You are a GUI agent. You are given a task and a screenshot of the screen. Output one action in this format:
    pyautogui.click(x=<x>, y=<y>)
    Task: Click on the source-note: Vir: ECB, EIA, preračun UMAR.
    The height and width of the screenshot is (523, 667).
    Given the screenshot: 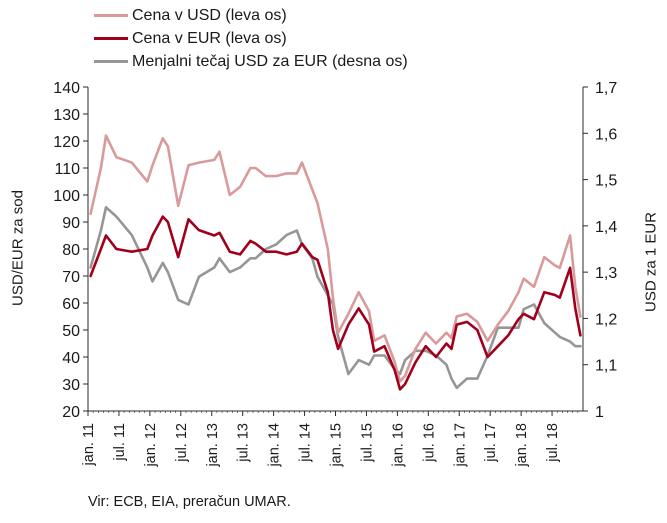 What is the action you would take?
    pyautogui.click(x=189, y=502)
    